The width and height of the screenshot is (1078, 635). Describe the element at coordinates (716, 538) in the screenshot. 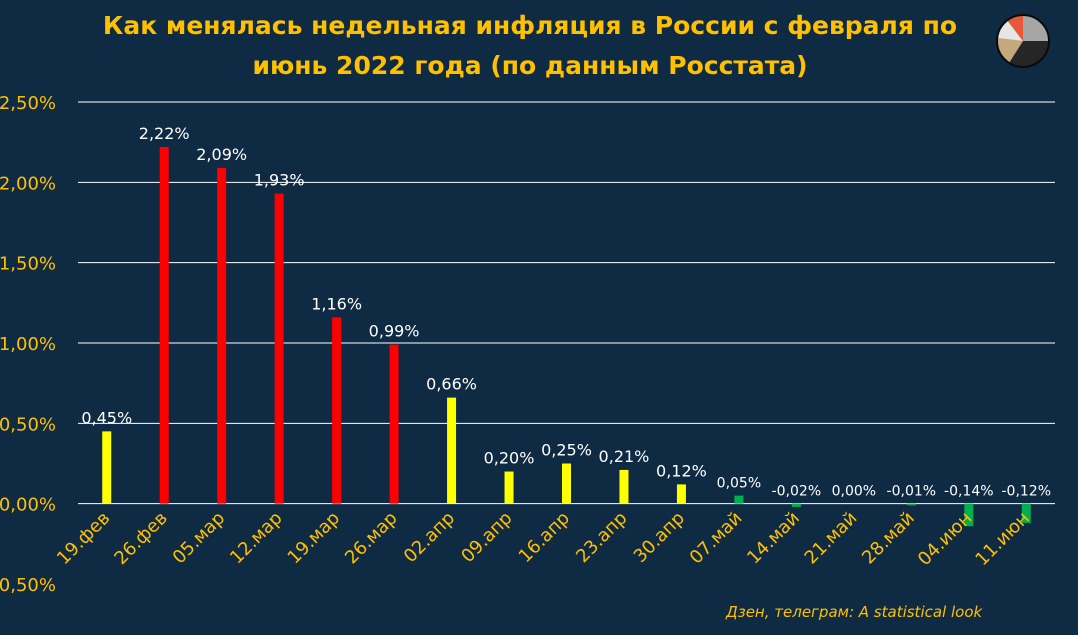

I see `x-tick-label: 07.май` at that location.